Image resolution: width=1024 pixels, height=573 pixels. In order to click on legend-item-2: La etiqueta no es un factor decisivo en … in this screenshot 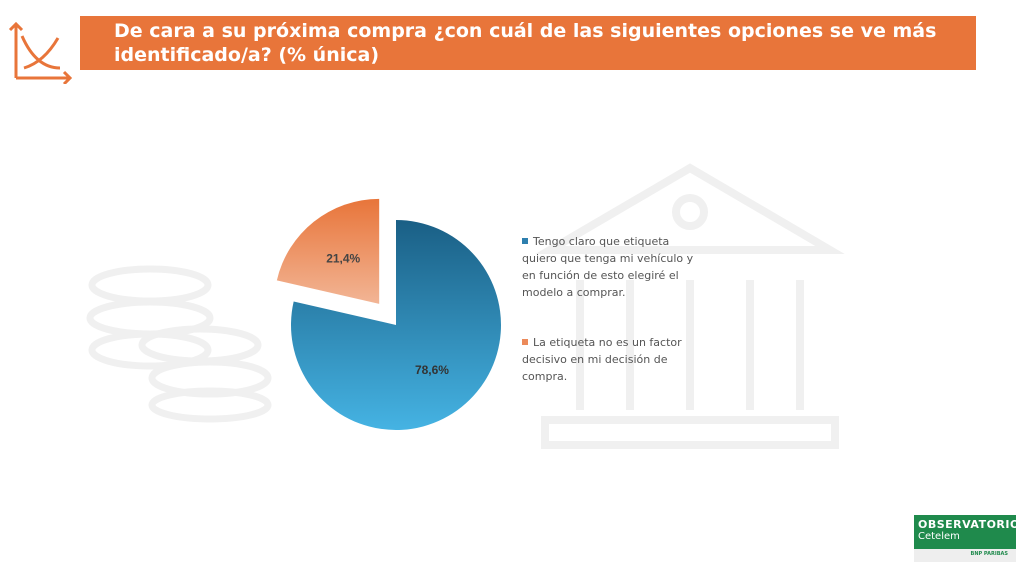, I will do `click(612, 359)`.